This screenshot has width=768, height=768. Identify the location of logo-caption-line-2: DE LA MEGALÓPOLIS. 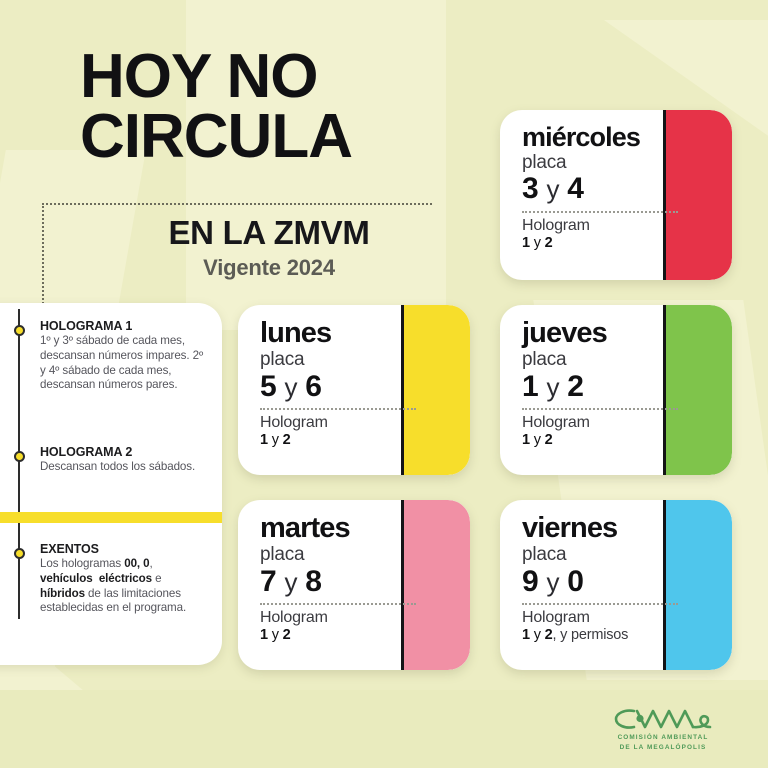
(663, 748).